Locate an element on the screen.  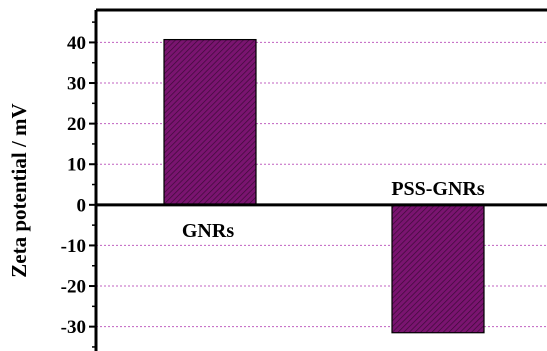
y-tick-label: -20 is located at coordinates (73, 287).